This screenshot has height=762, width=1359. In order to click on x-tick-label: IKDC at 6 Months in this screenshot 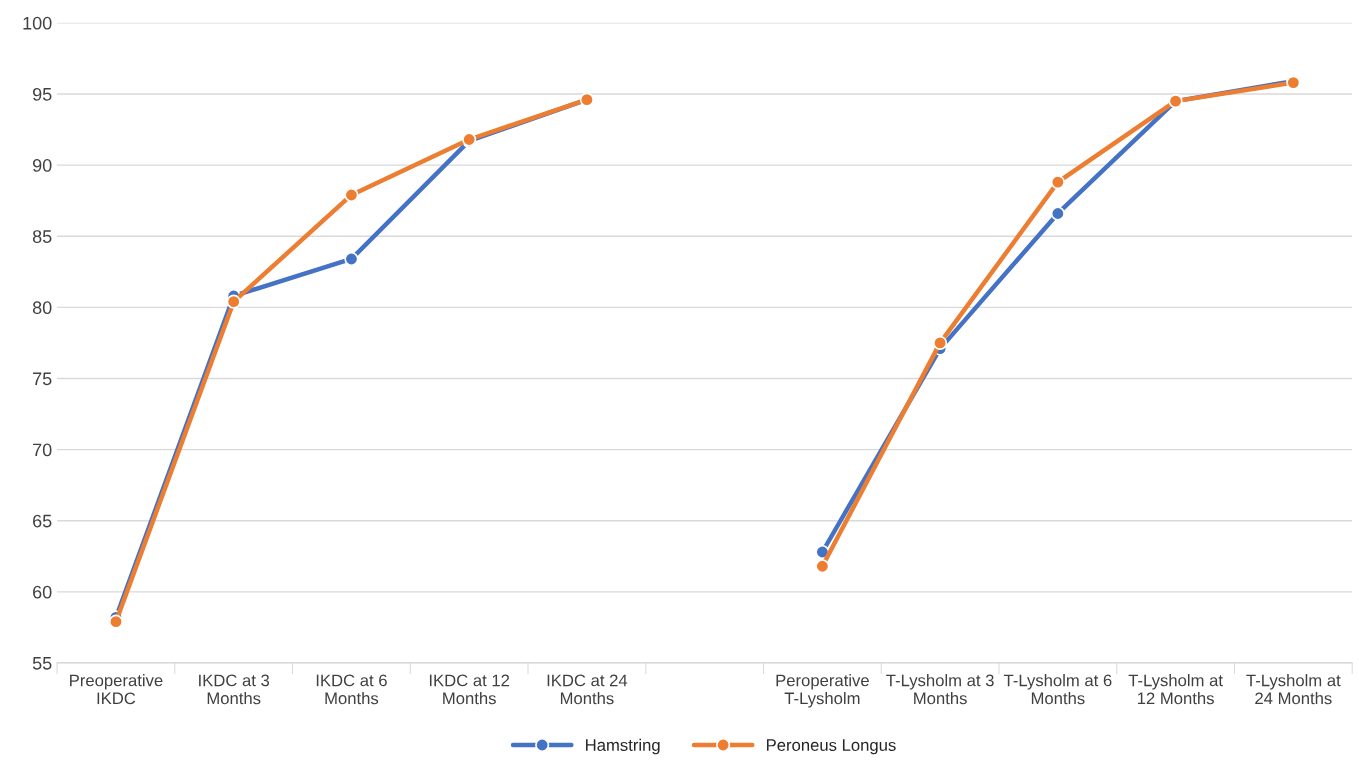, I will do `click(351, 689)`.